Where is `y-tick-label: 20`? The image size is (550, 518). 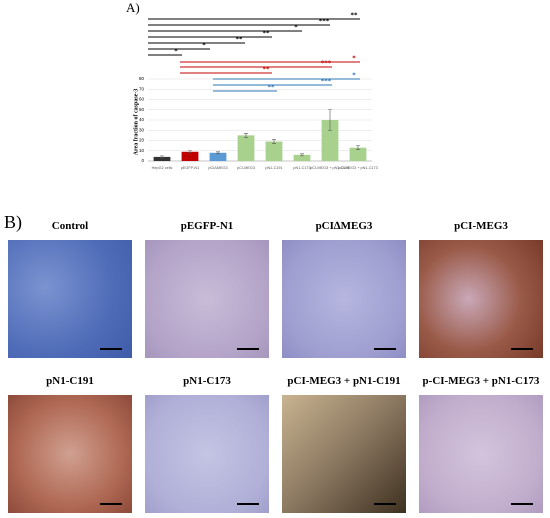
y-tick-label: 20 is located at coordinates (142, 140).